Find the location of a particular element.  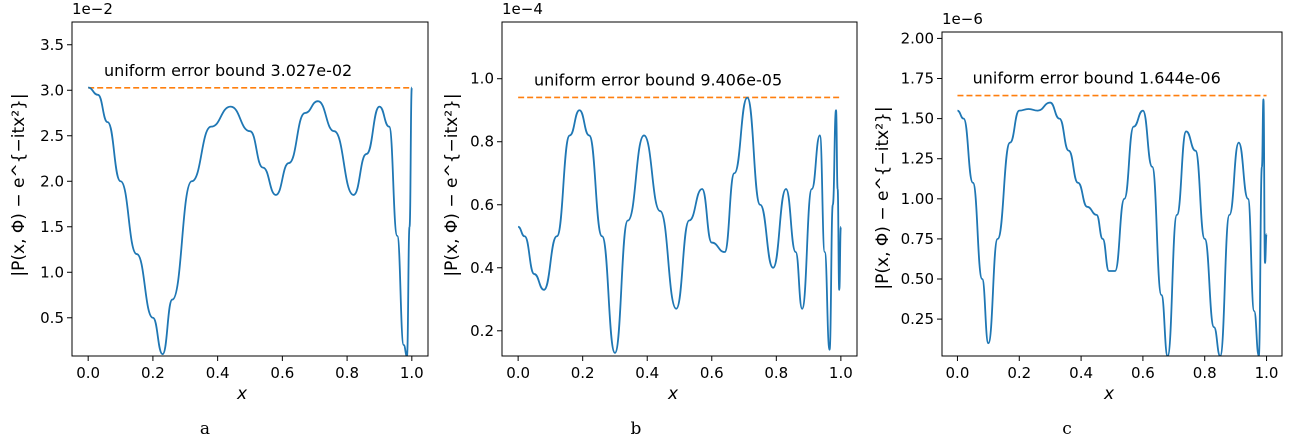

caption-a: a is located at coordinates (205, 429).